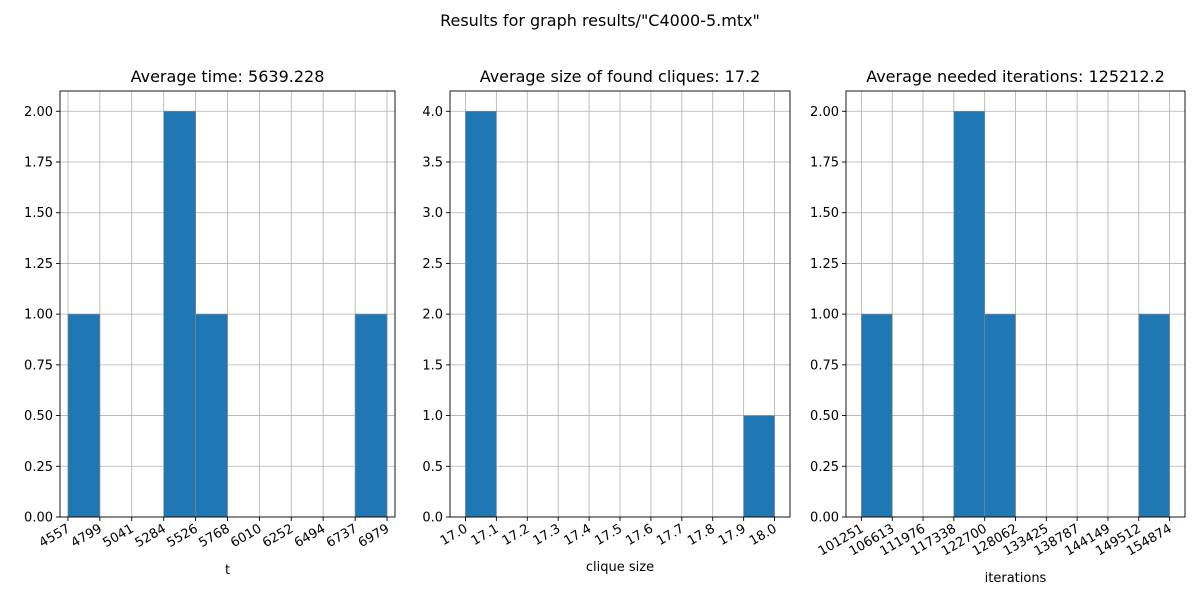 The height and width of the screenshot is (600, 1200). What do you see at coordinates (432, 264) in the screenshot?
I see `y-tick-label: 2.5` at bounding box center [432, 264].